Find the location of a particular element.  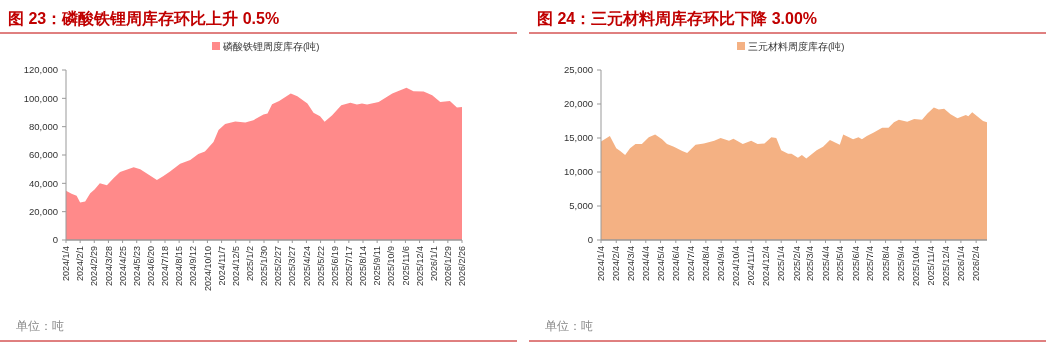

x-tick-label: 2024/6/4 is located at coordinates (675, 264).